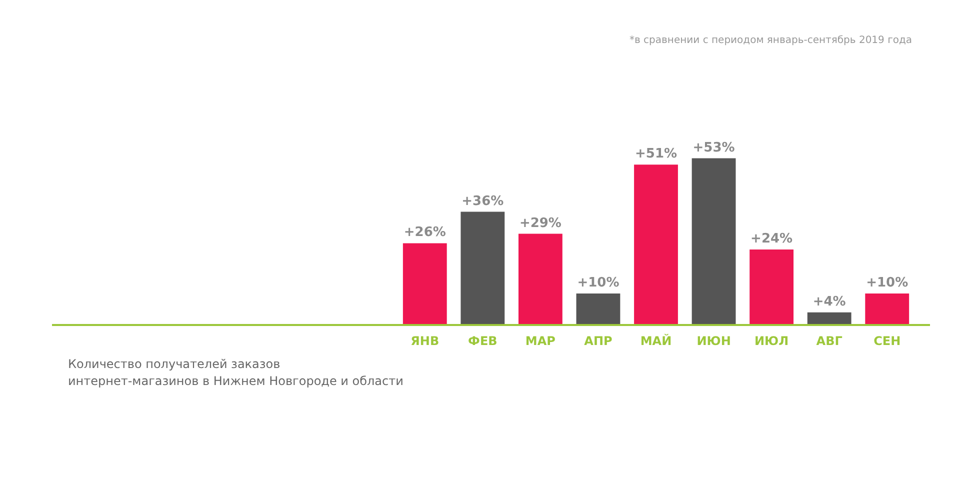 This screenshot has height=501, width=957. Describe the element at coordinates (656, 340) in the screenshot. I see `x-tick-label: МАЙ` at that location.